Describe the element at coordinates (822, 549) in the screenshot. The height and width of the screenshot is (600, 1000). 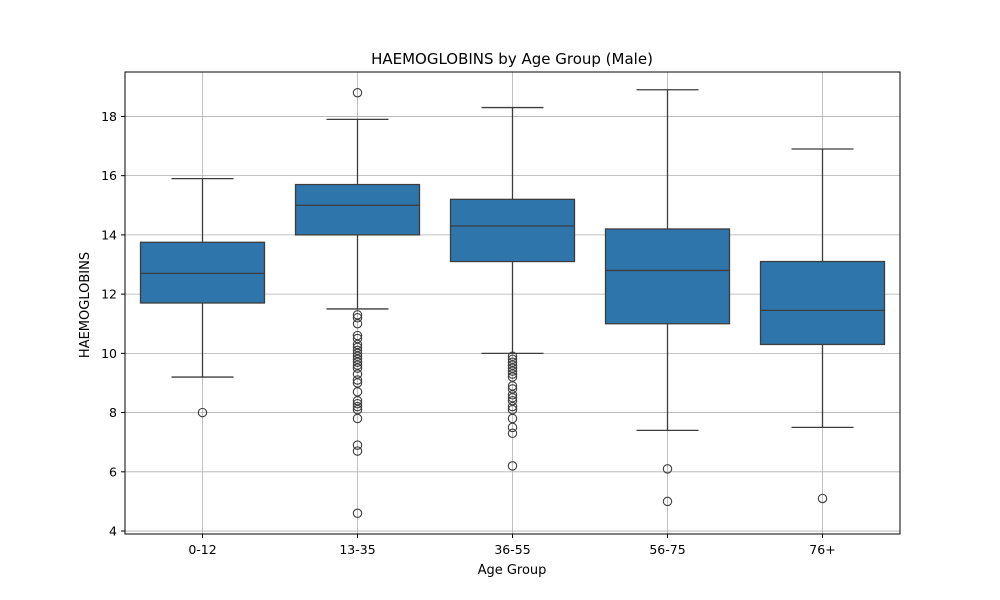
I see `x-tick-label: 76+` at that location.